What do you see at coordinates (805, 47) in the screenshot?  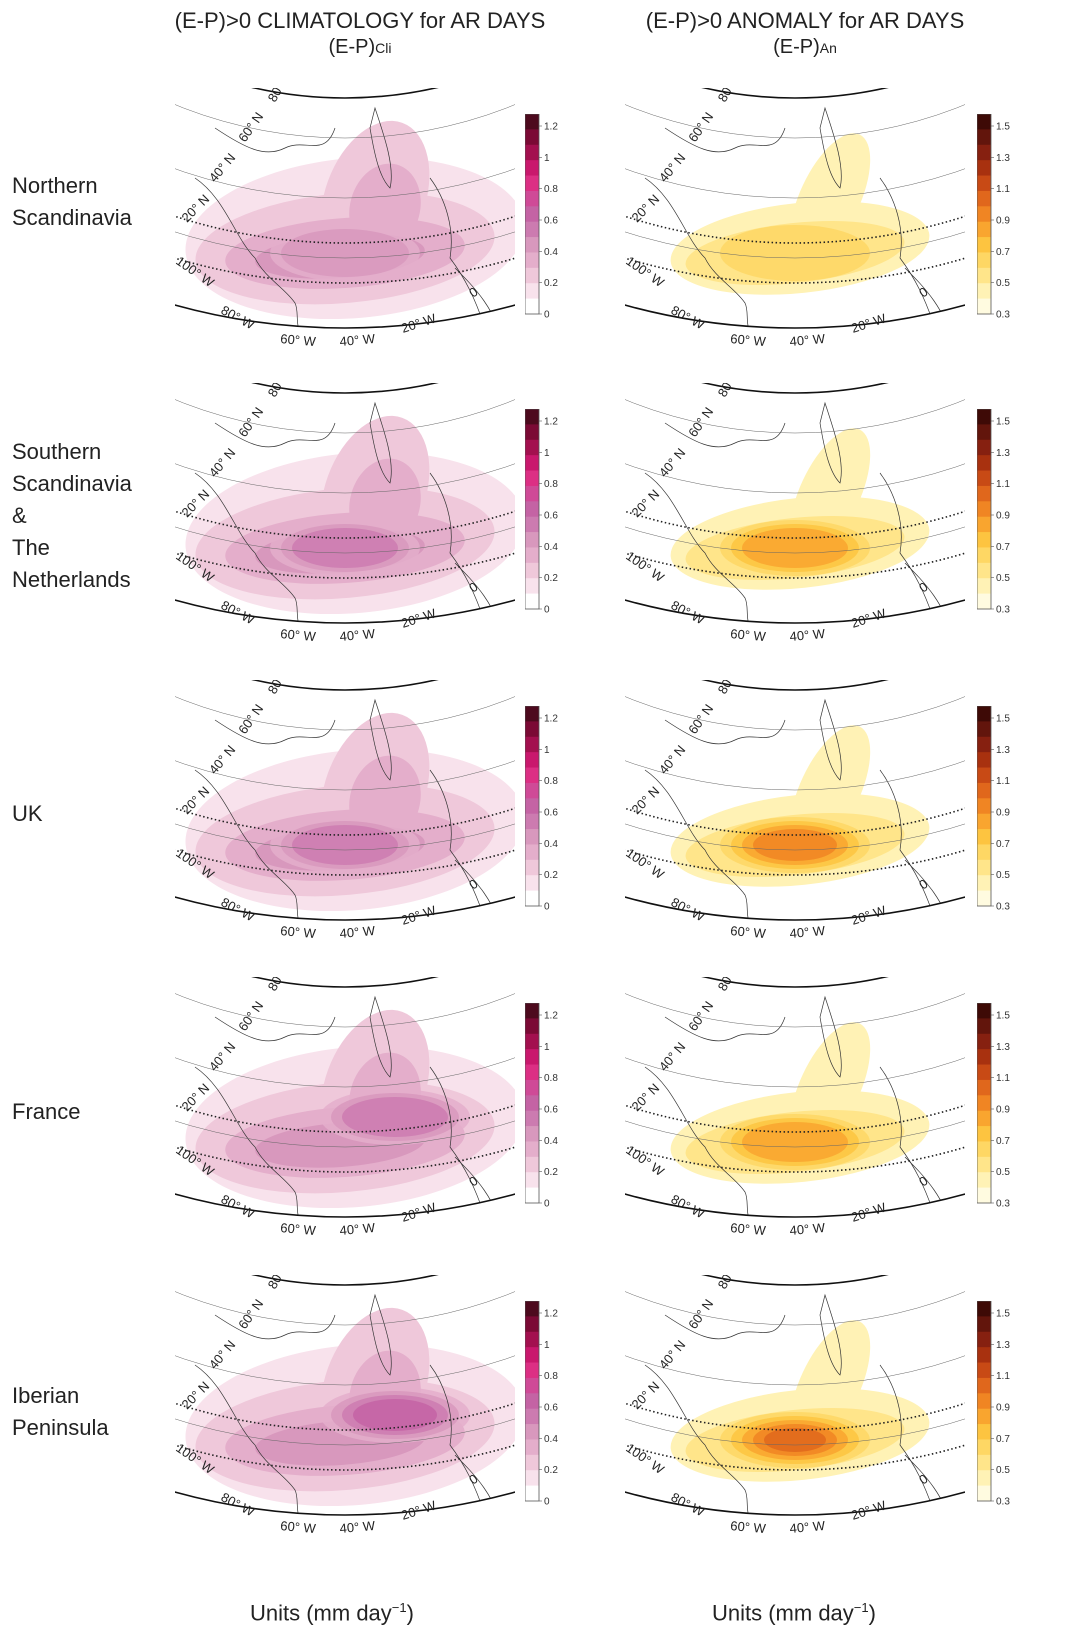 I see `subtitle: (E-P)An` at bounding box center [805, 47].